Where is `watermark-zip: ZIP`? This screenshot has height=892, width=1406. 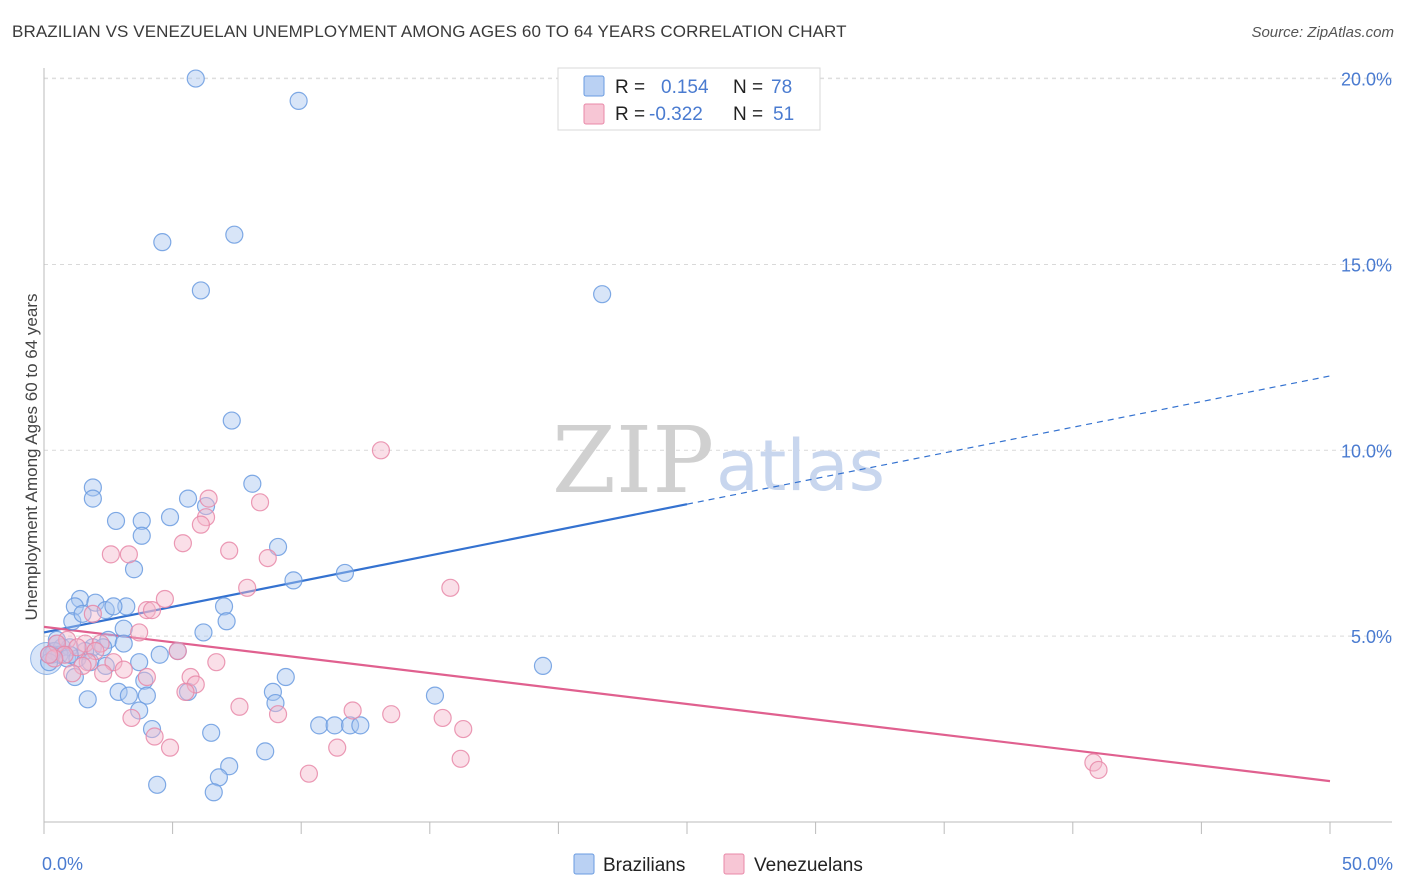 watermark-zip: ZIP is located at coordinates (633, 460).